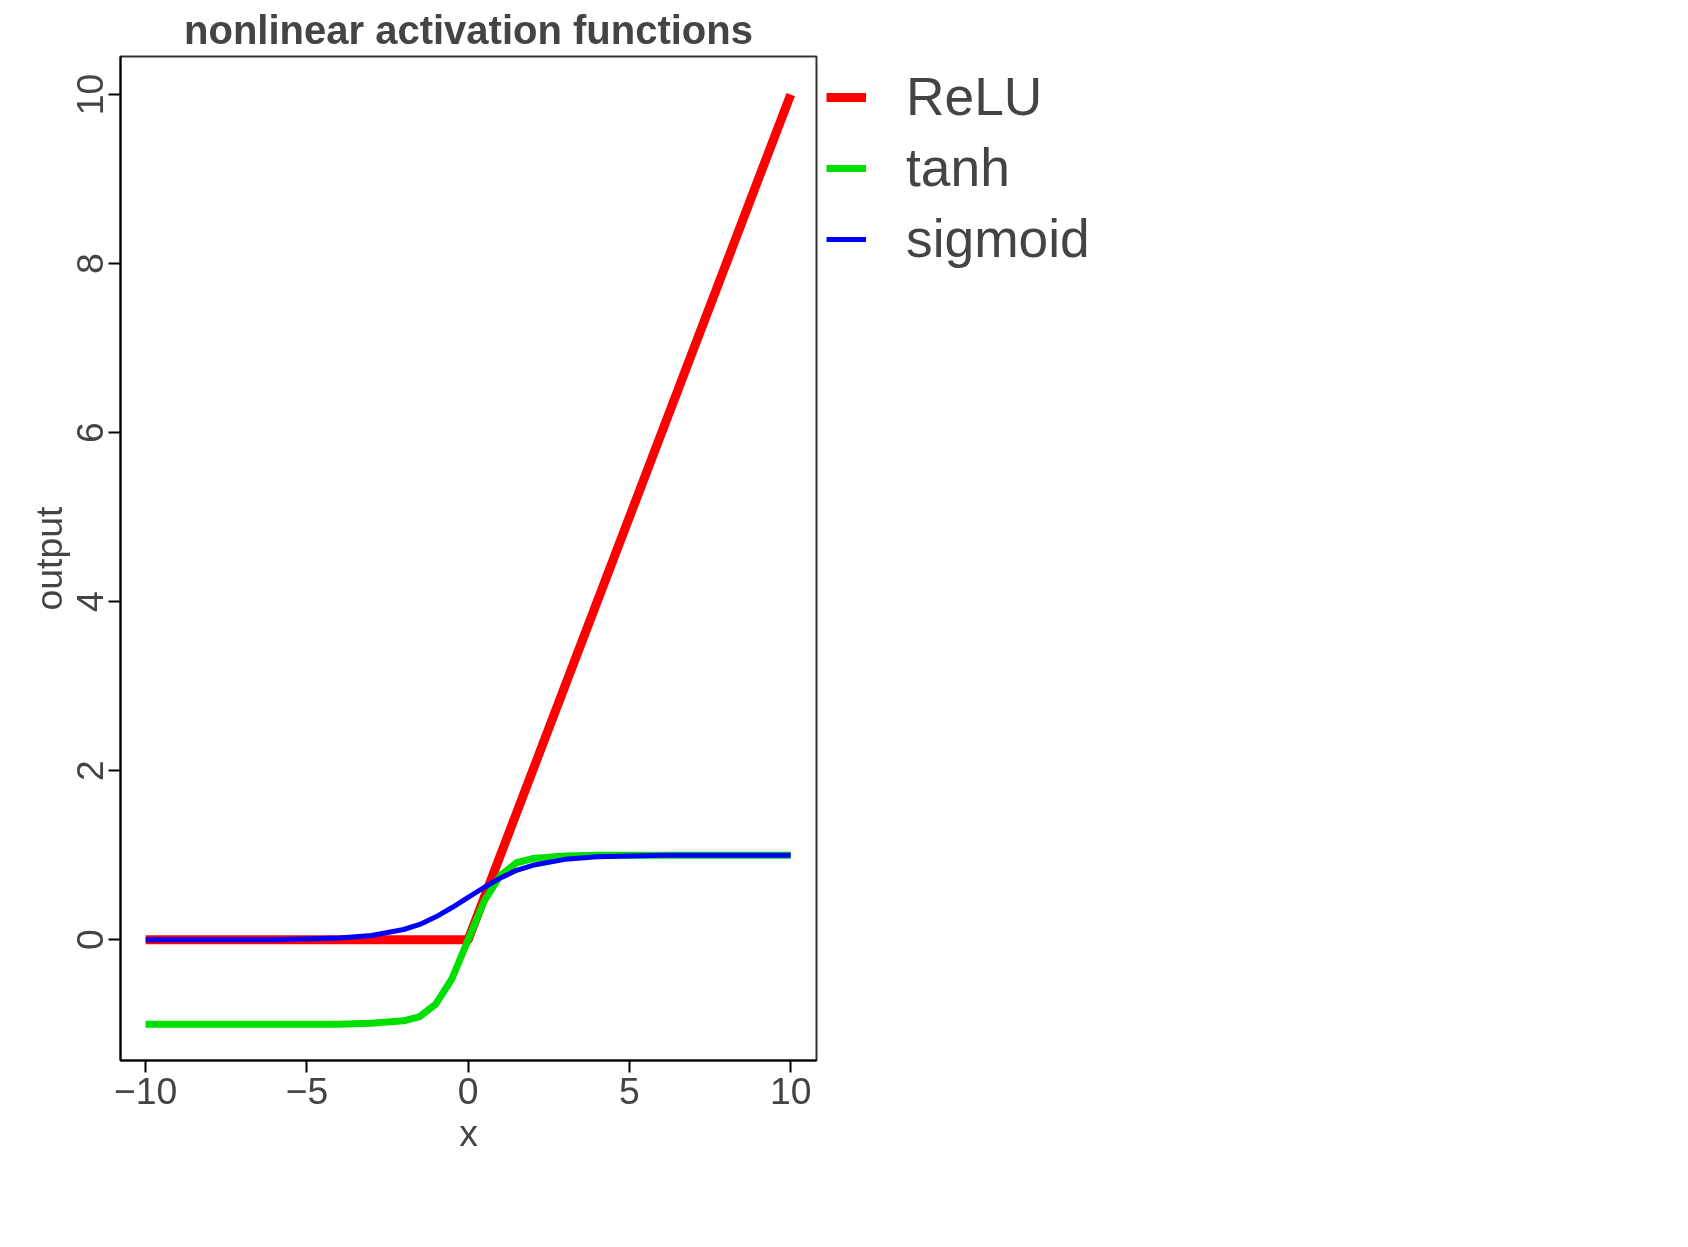  What do you see at coordinates (790, 1090) in the screenshot?
I see `x-tick-label: 10` at bounding box center [790, 1090].